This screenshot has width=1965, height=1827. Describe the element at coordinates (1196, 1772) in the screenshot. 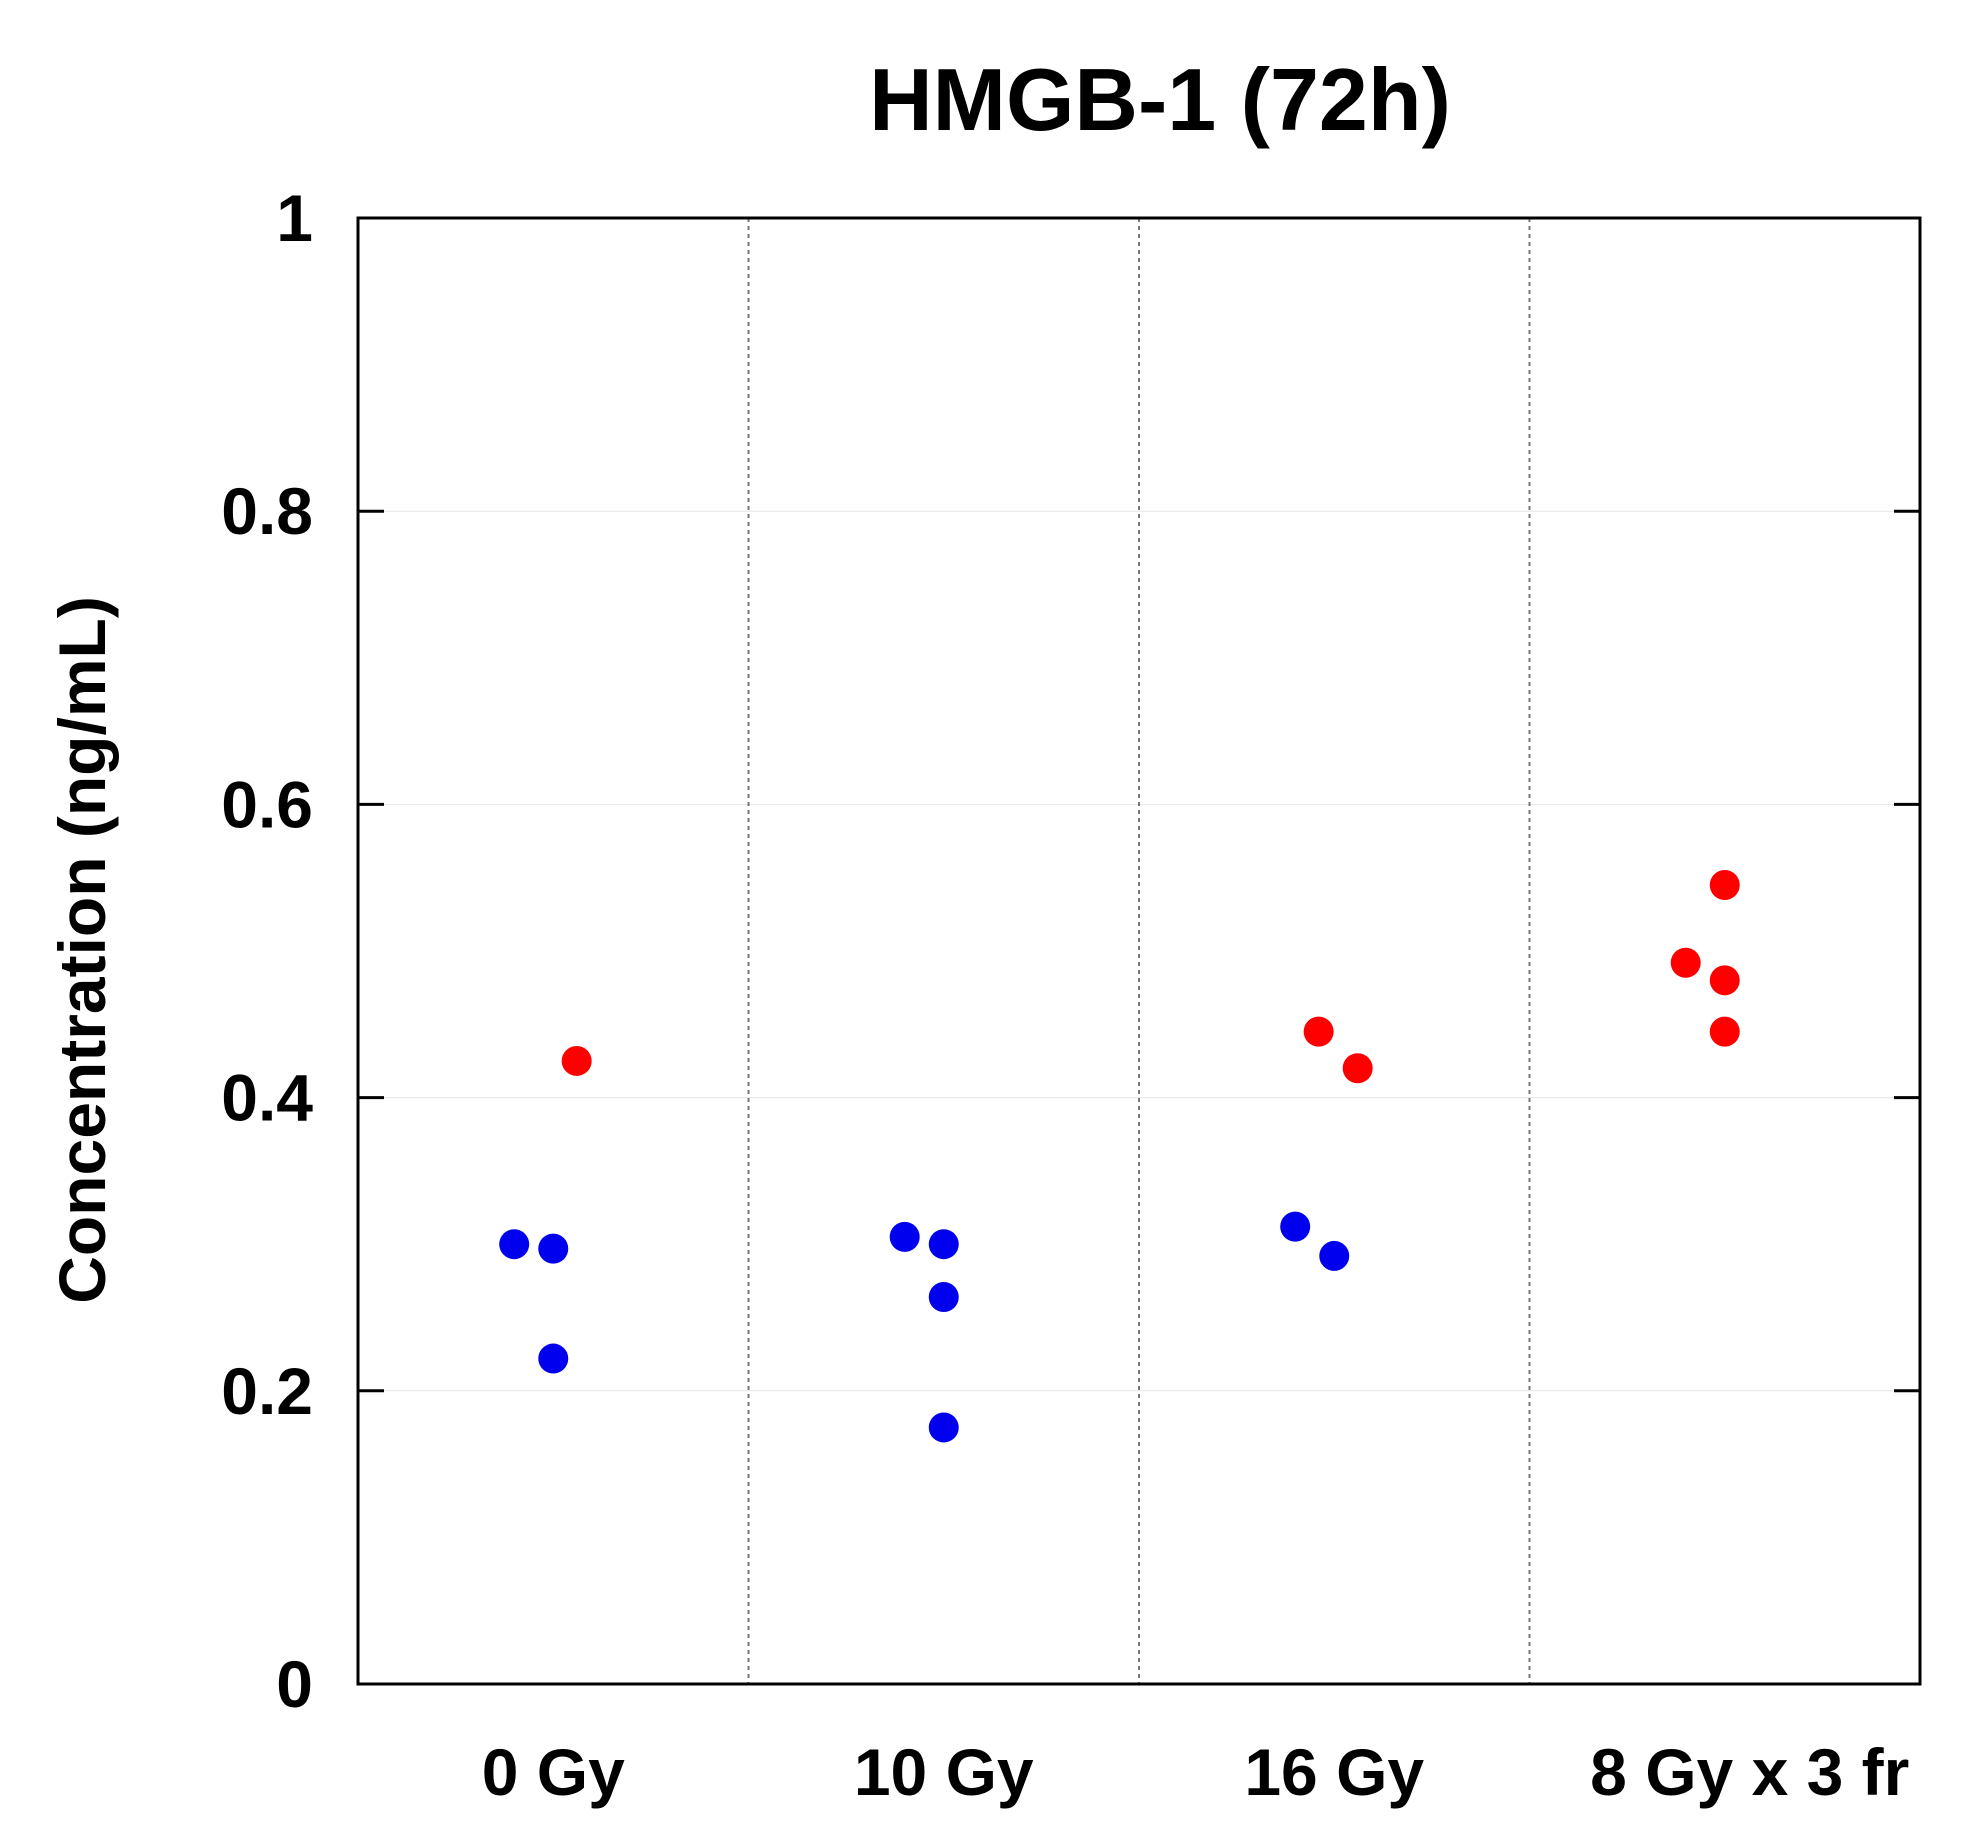

I see `x-axis-labels: 0 Gy 10 Gy 16 Gy 8 Gy x 3 fr` at that location.